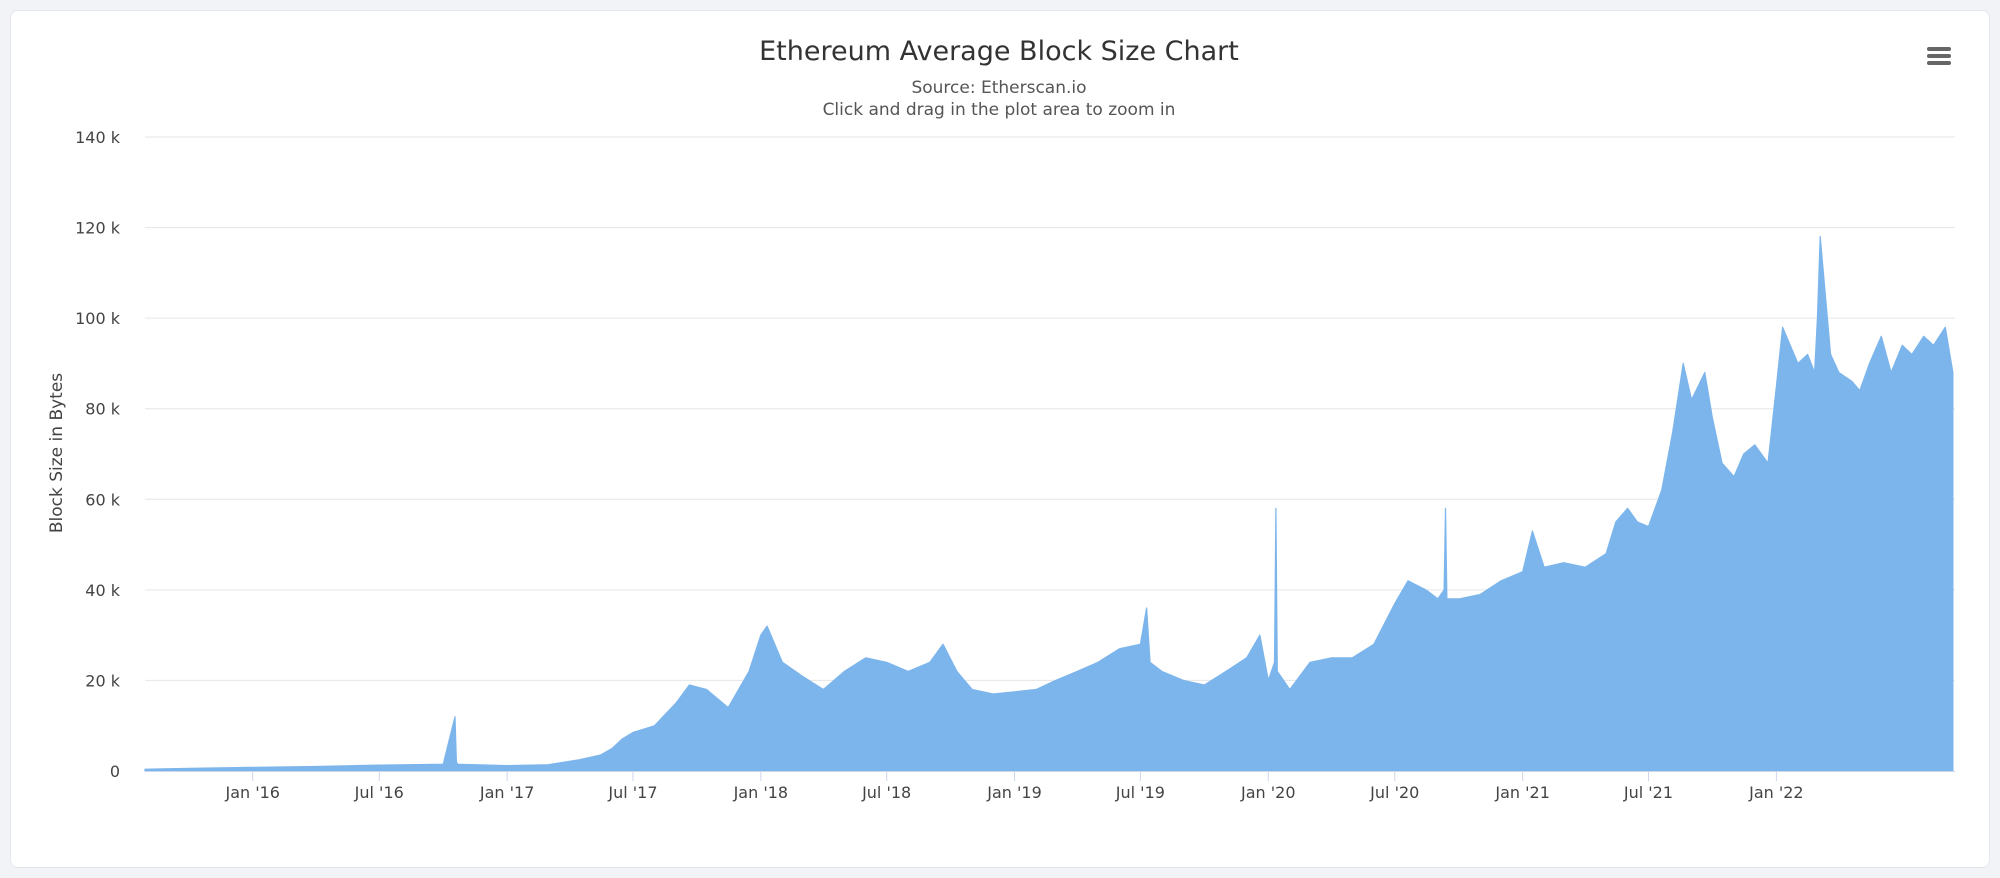  I want to click on hamburger-menu-icon, so click(1939, 57).